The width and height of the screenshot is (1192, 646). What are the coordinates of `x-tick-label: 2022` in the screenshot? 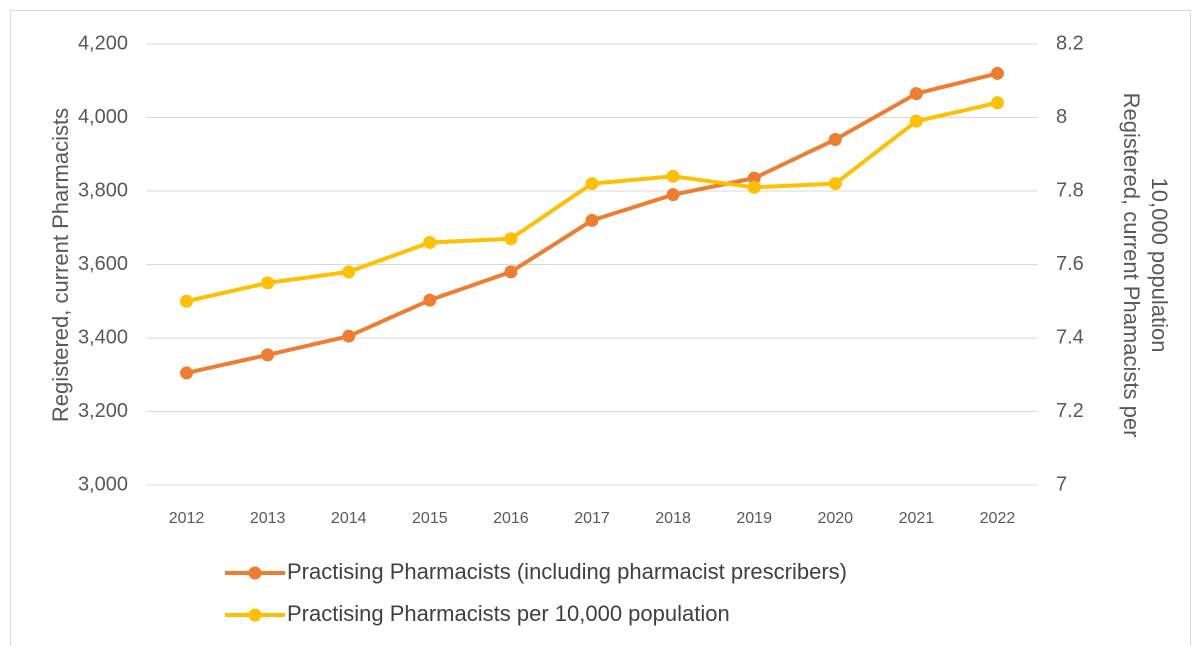 It's located at (998, 518).